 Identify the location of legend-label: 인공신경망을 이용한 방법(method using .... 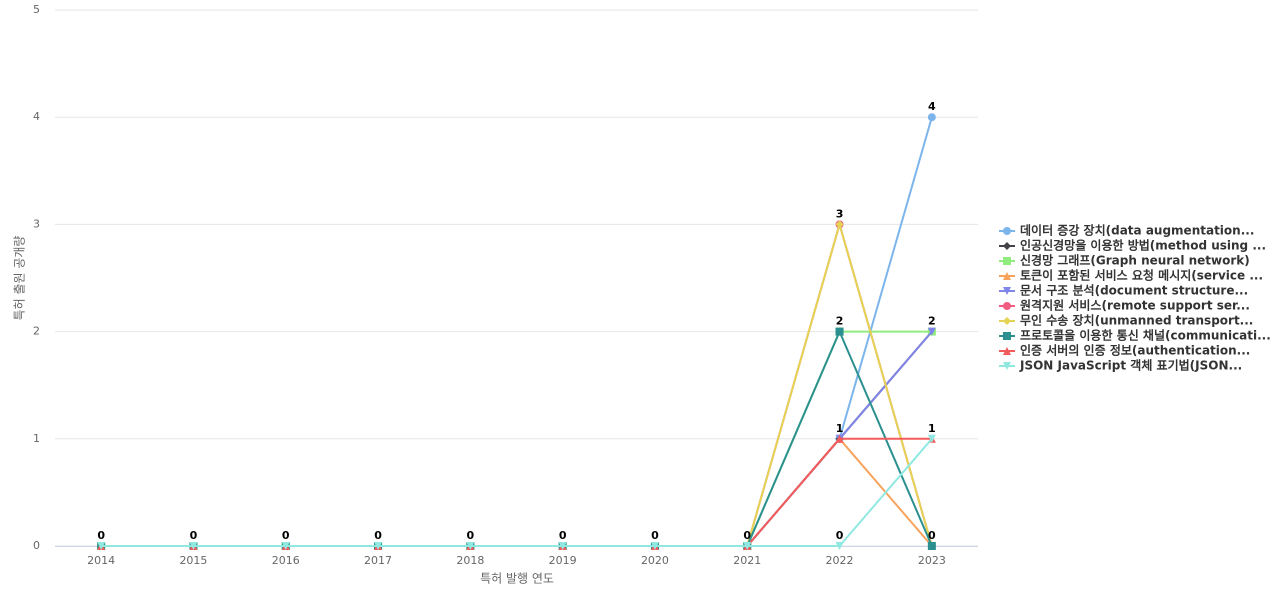
(1143, 245).